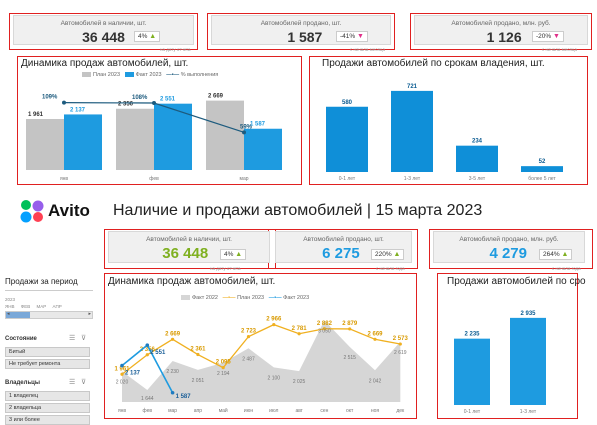 This screenshot has height=425, width=597. I want to click on x-tick-label: мар, so click(172, 411).